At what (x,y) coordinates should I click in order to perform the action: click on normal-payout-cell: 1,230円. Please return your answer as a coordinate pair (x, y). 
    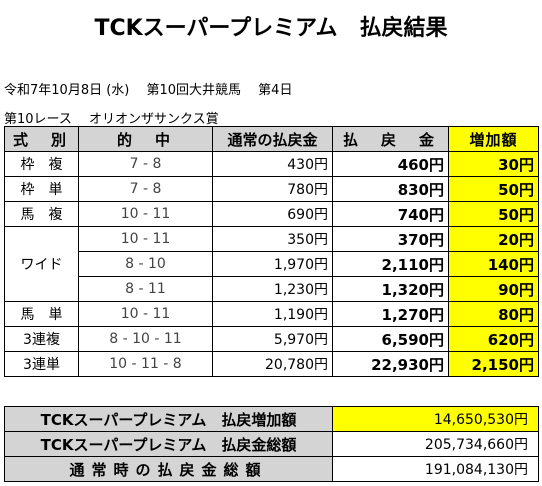
    Looking at the image, I should click on (272, 289).